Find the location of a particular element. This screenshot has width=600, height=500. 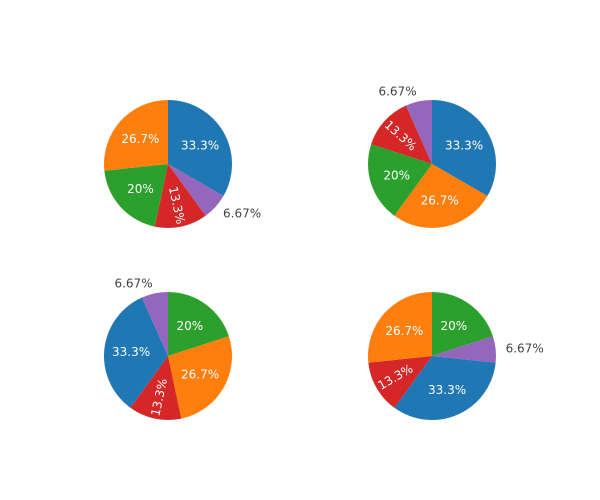

pie-1: 33.3%6.67%13.3%20%26.7% is located at coordinates (182, 164).